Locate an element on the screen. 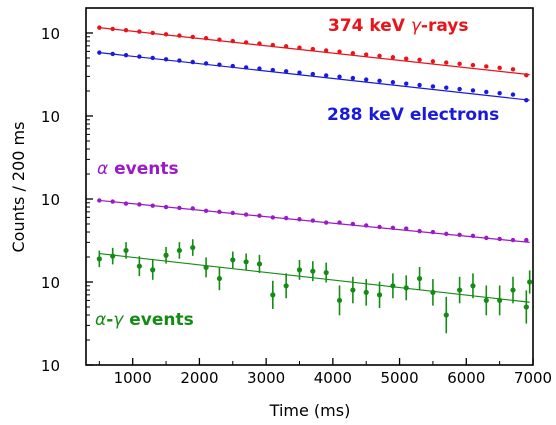  x-tick-label: 2000 is located at coordinates (199, 378).